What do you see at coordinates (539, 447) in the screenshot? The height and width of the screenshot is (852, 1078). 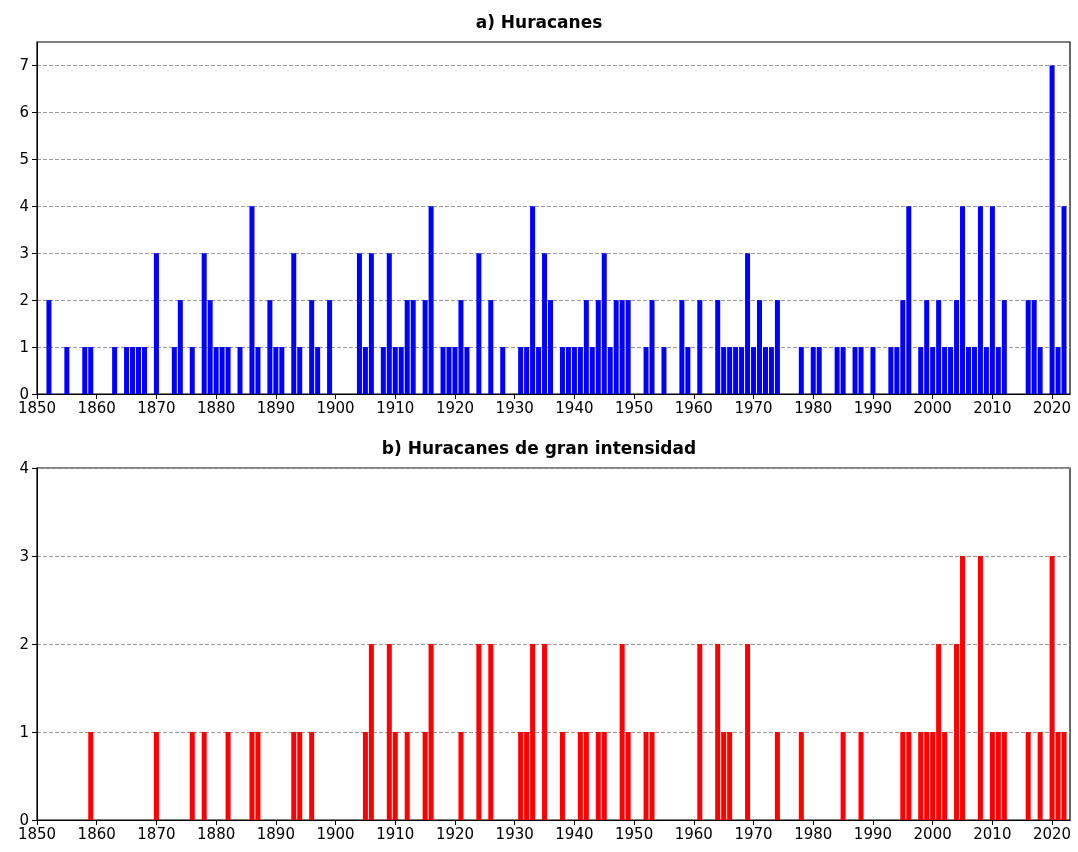 I see `chart-title: b) Huracanes de gran intensidad` at bounding box center [539, 447].